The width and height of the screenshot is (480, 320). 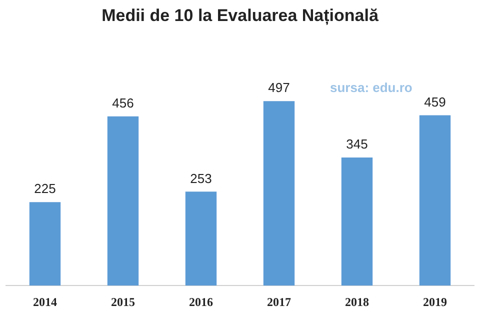 What do you see at coordinates (240, 16) in the screenshot?
I see `chart-title: Medii de 10 la Evaluarea Națională` at bounding box center [240, 16].